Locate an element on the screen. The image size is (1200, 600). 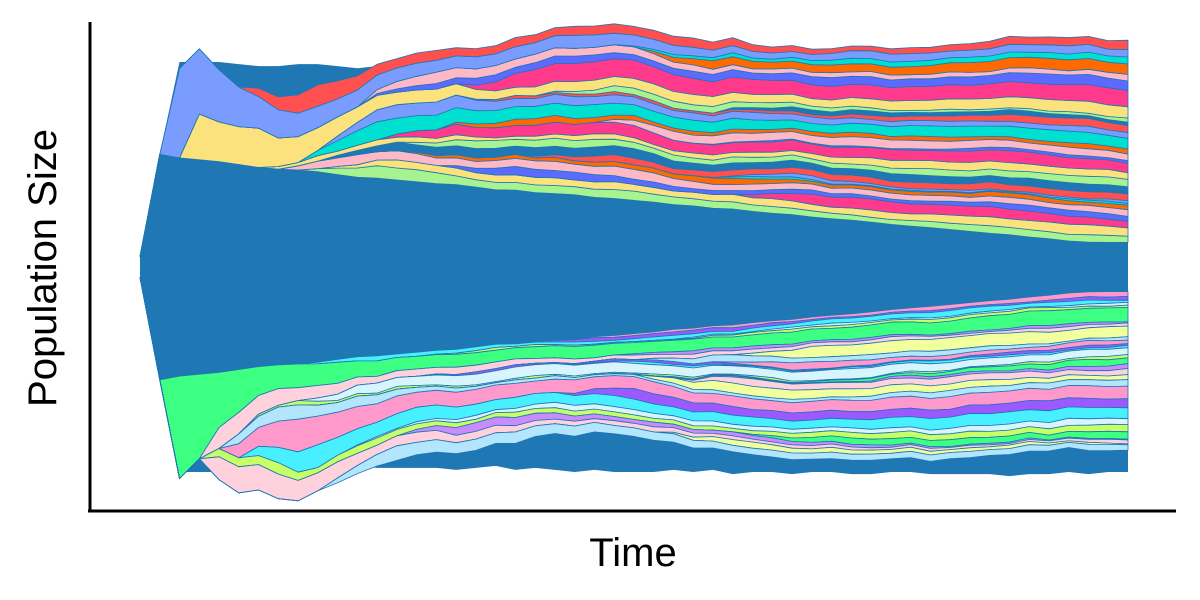
x-axis-title: Time is located at coordinates (632, 553).